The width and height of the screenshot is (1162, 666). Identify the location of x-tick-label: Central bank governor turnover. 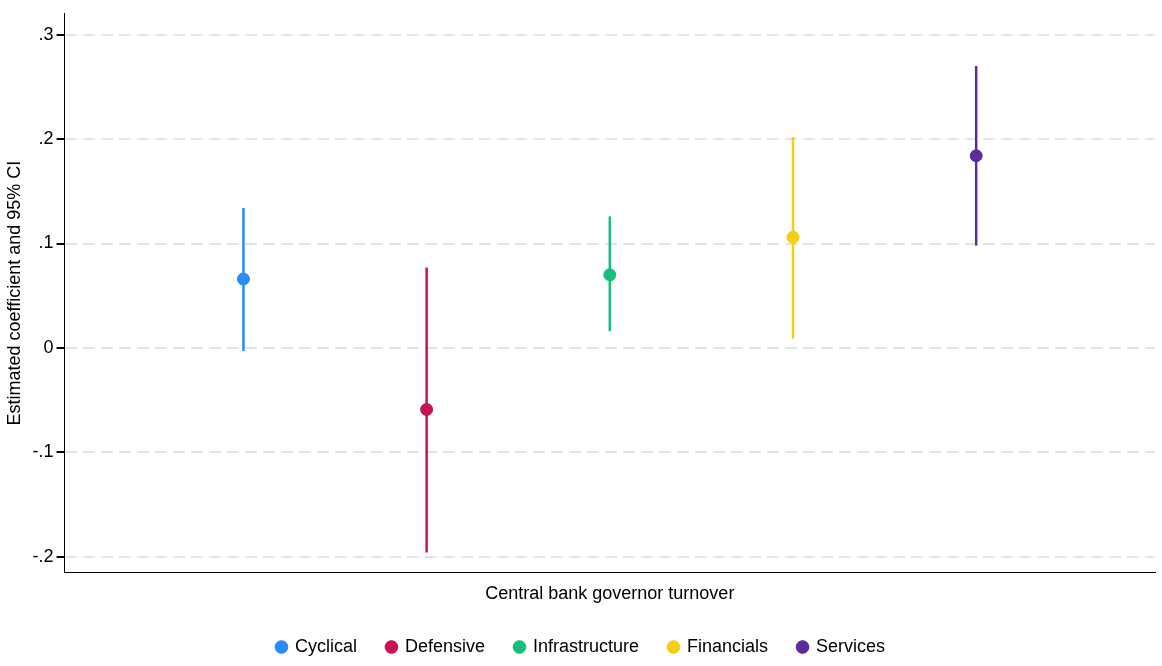
(610, 593).